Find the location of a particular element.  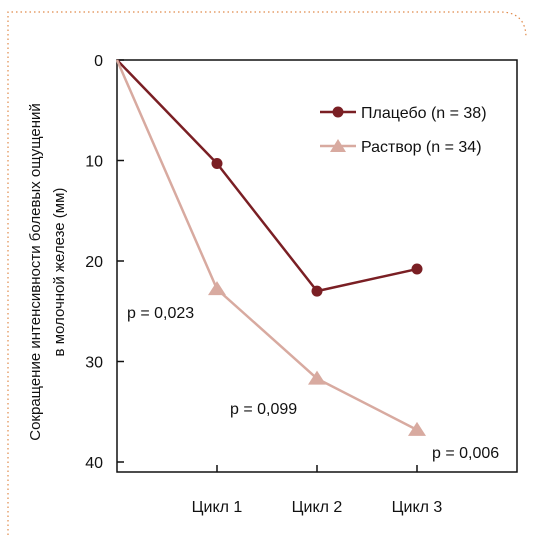

x-axis-ticks: Цикл 1 Цикл 2 Цикл 3 is located at coordinates (317, 490).